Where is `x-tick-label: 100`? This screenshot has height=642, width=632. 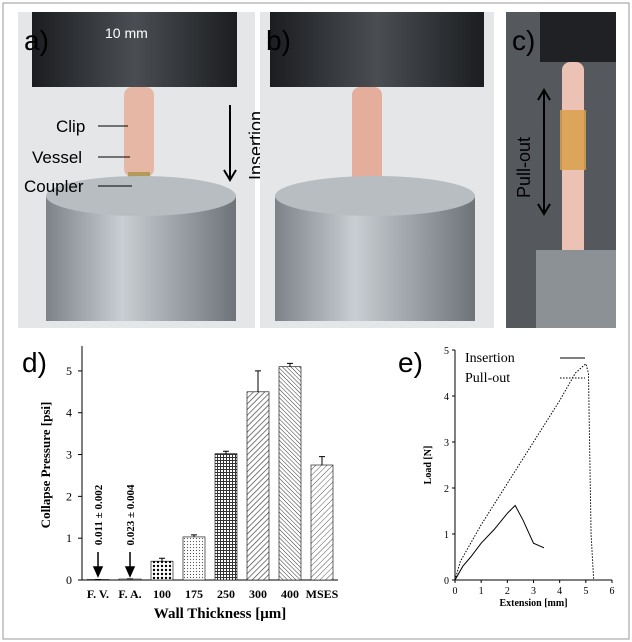 x-tick-label: 100 is located at coordinates (162, 594).